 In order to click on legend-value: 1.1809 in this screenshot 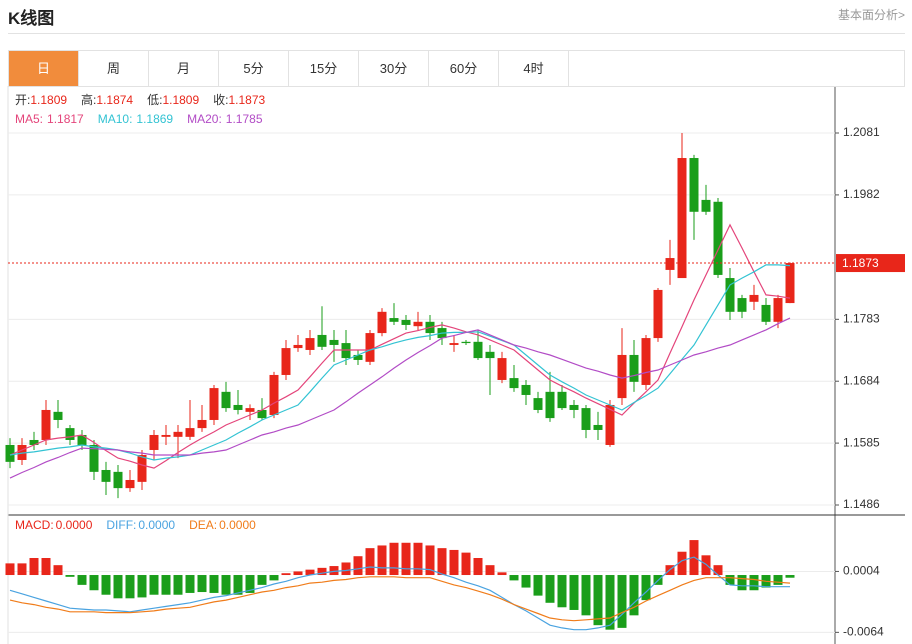, I will do `click(180, 100)`.